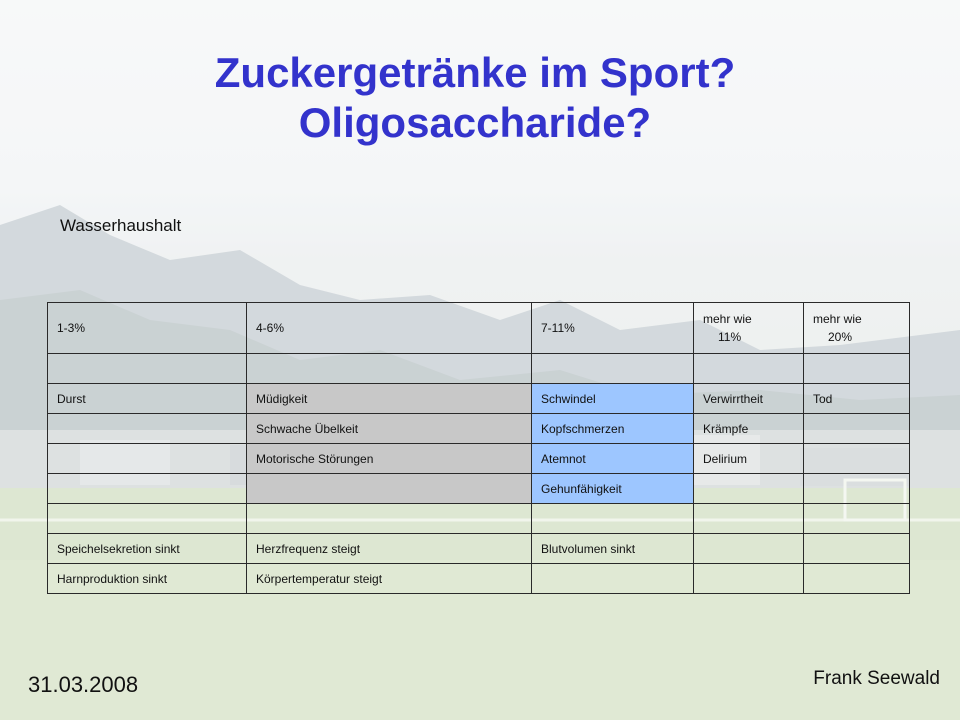 This screenshot has width=960, height=720. Describe the element at coordinates (840, 337) in the screenshot. I see `header-line: 20%` at that location.